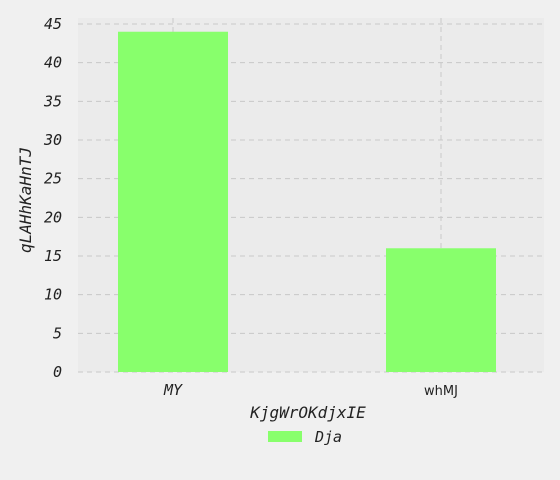 Image resolution: width=560 pixels, height=480 pixels. I want to click on x-axis-ticks: MY whMJ, so click(310, 390).